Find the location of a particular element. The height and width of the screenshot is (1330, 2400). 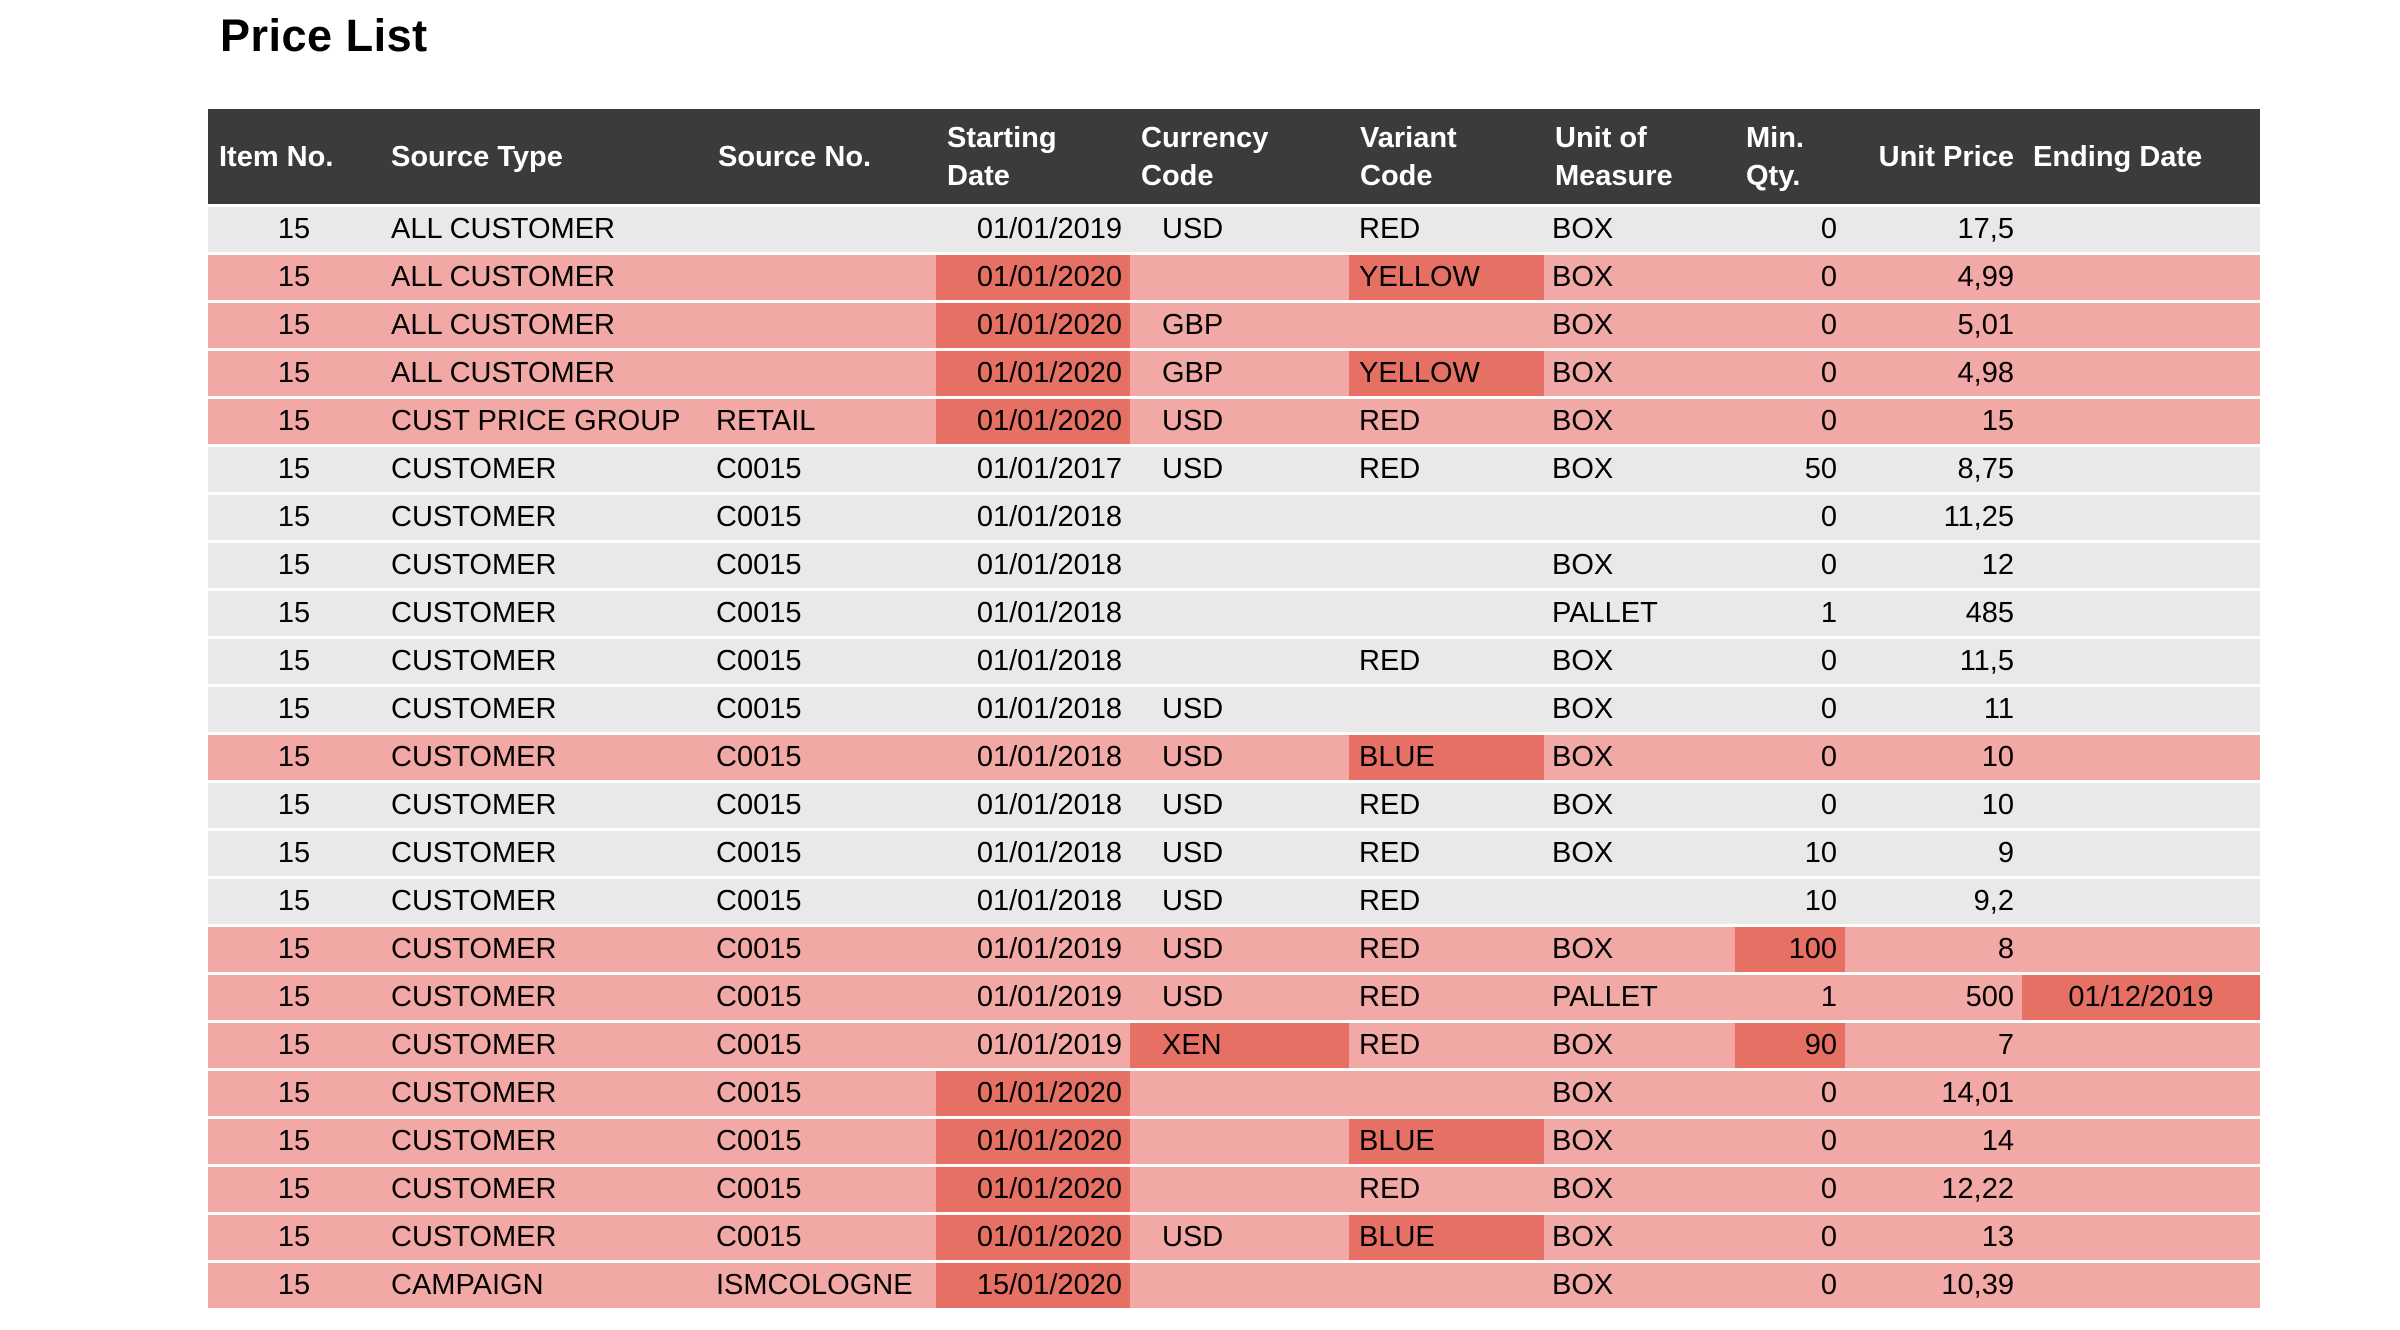

column-header-min_qty: Min. Qty. is located at coordinates (1775, 156).